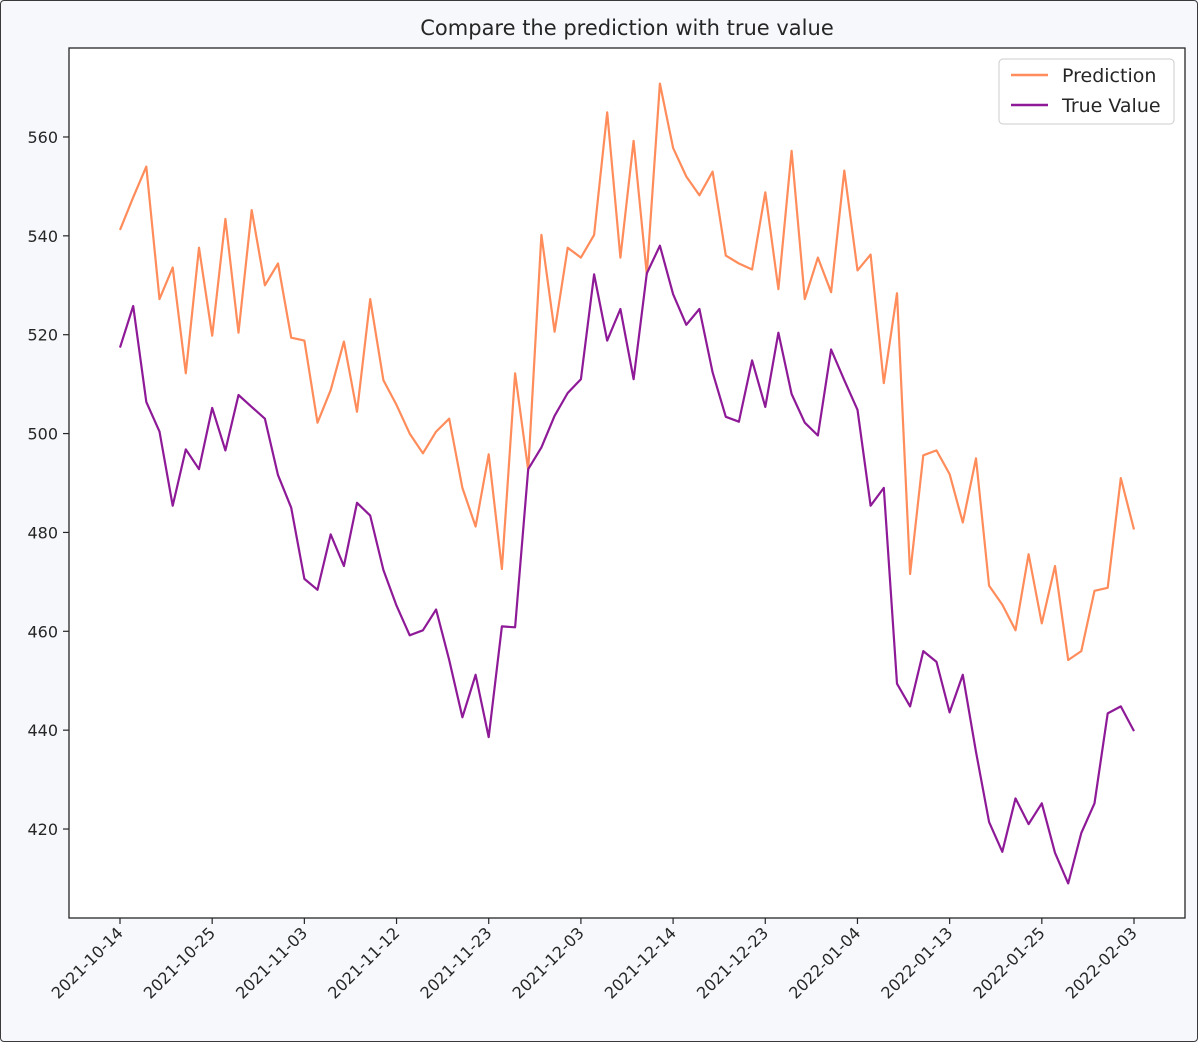 The width and height of the screenshot is (1198, 1042). I want to click on x-tick-label: 2021-10-25, so click(179, 962).